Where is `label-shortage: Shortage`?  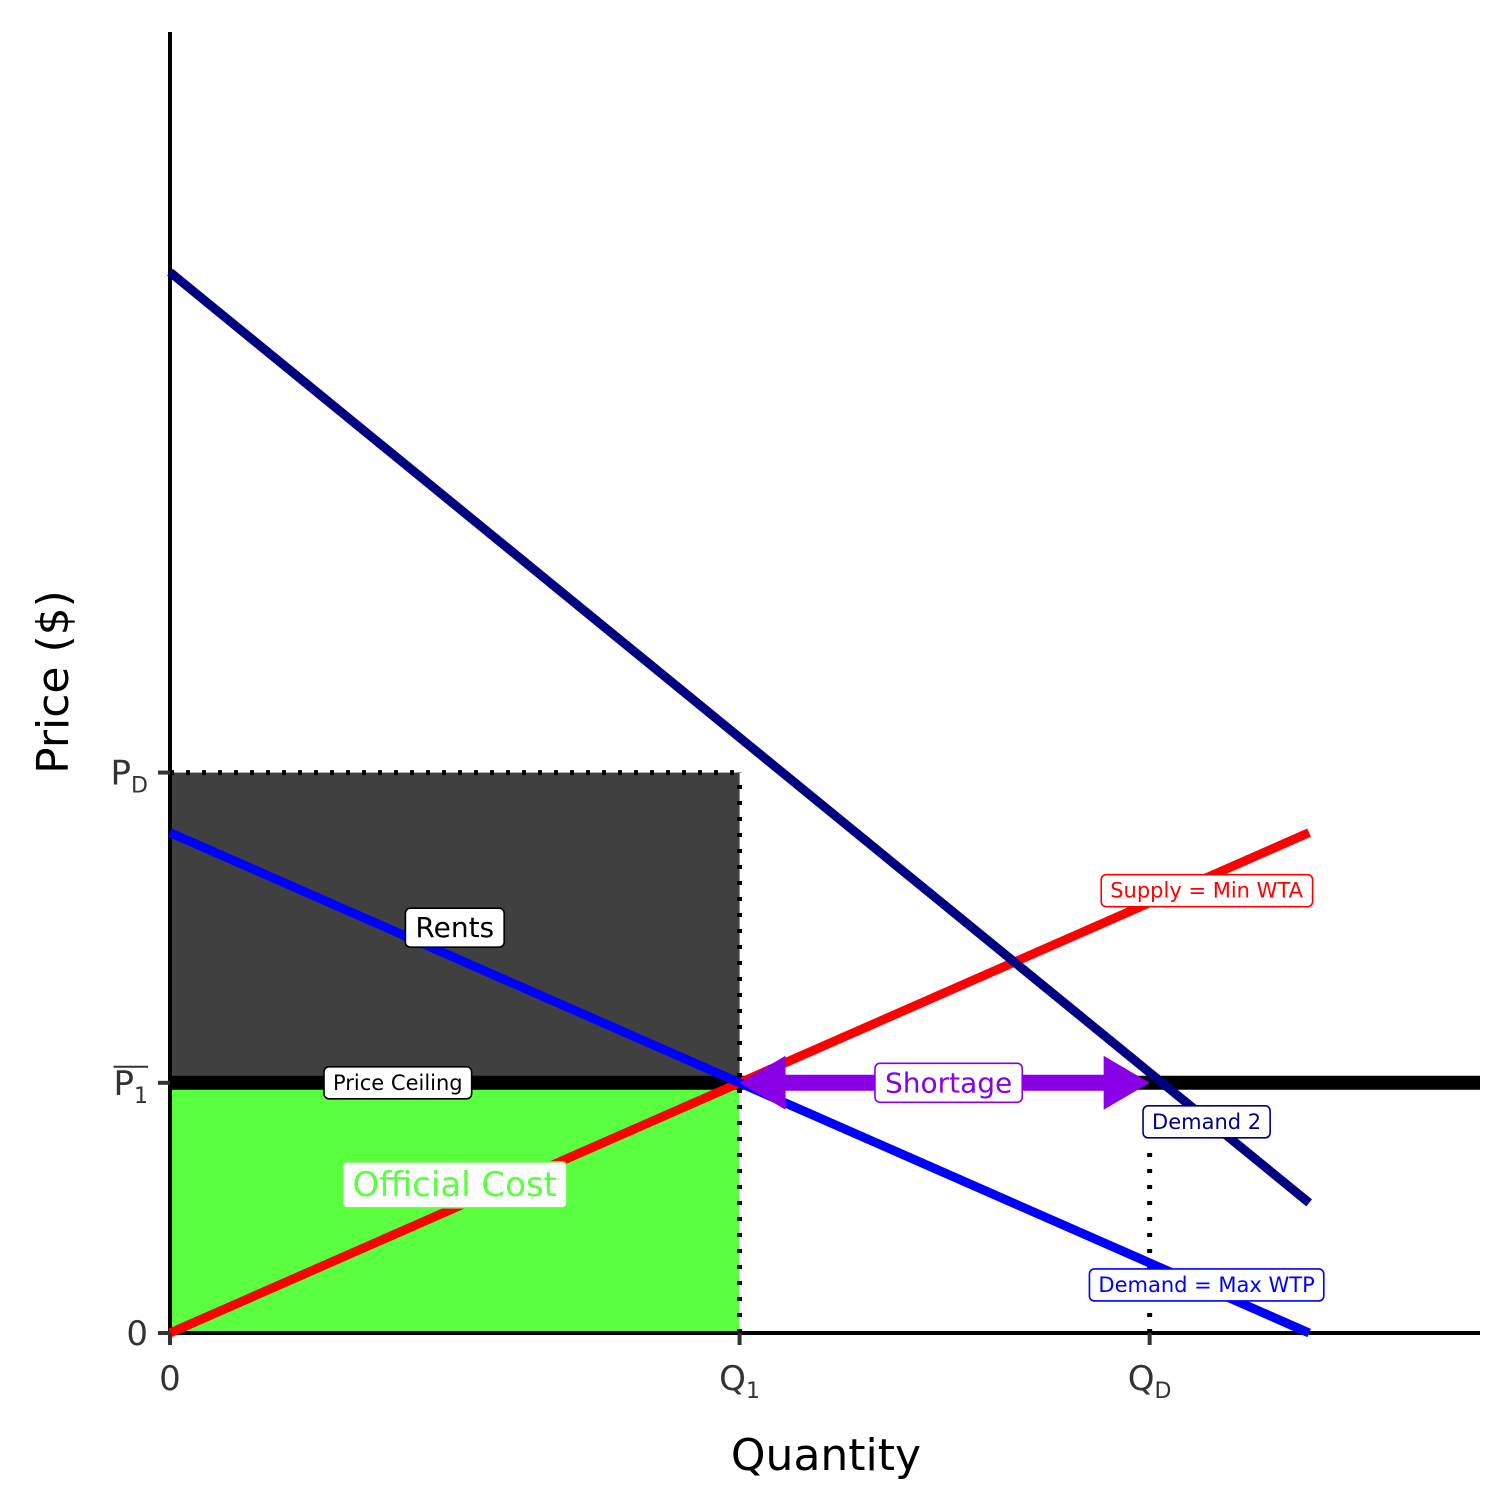
label-shortage: Shortage is located at coordinates (949, 1083).